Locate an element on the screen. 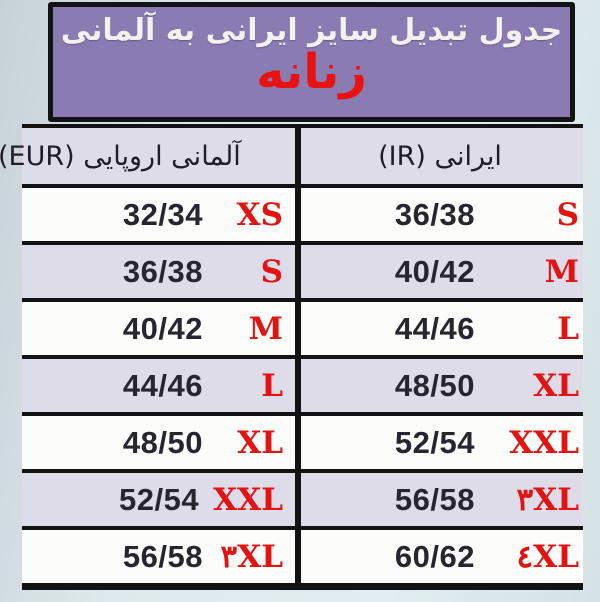 The height and width of the screenshot is (602, 600). cell-ir: 40/42 M is located at coordinates (442, 271).